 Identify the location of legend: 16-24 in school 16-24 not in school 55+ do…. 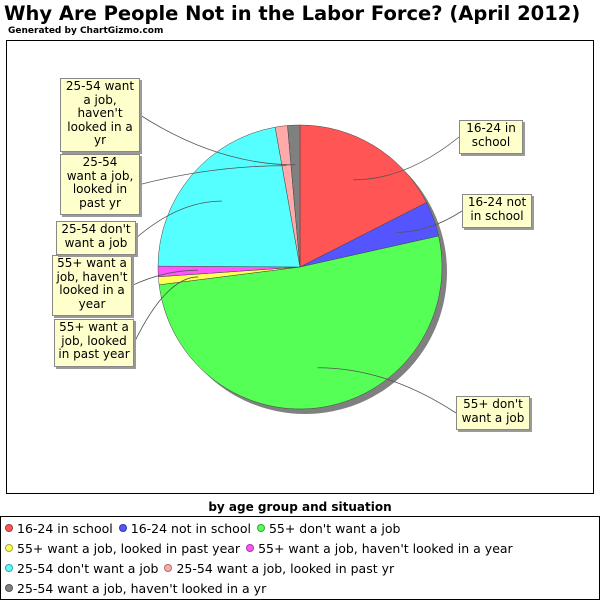
(300, 558).